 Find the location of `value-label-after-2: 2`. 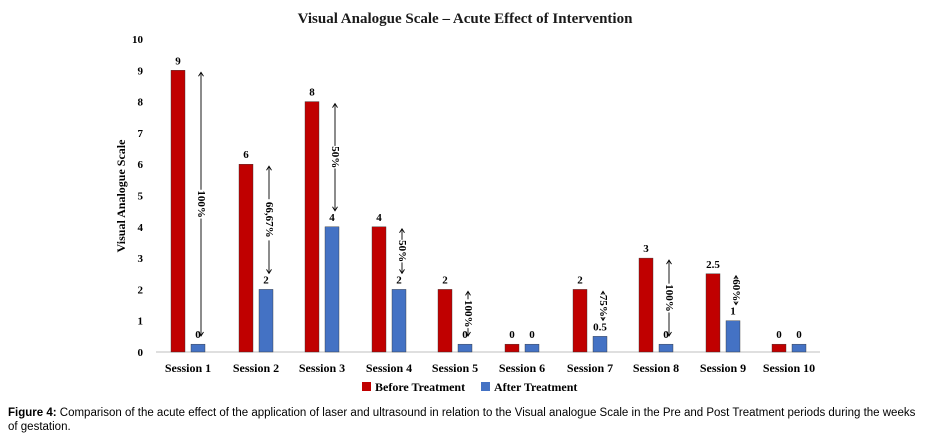

value-label-after-2: 2 is located at coordinates (266, 280).